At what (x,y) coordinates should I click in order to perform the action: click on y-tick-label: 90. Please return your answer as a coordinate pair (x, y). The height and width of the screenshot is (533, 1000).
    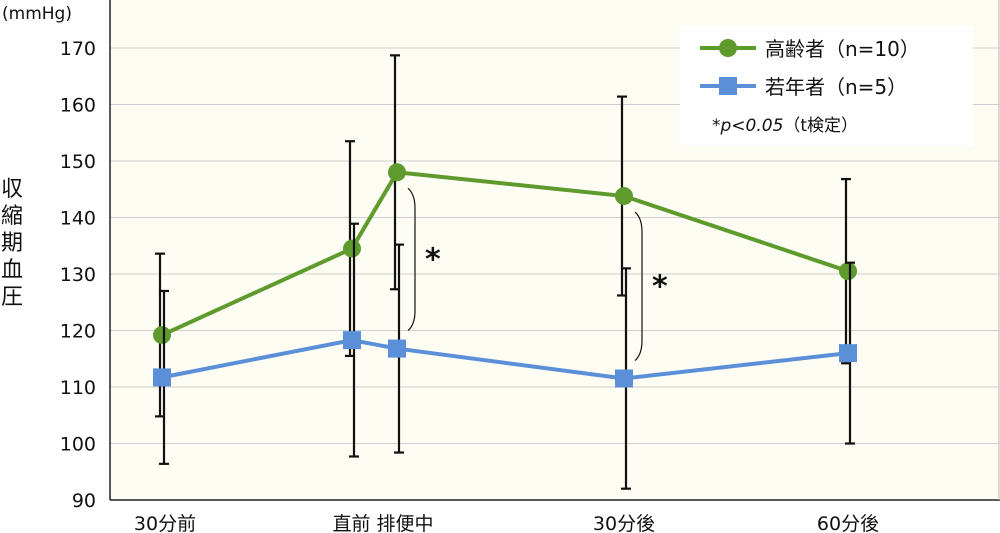
    Looking at the image, I should click on (84, 501).